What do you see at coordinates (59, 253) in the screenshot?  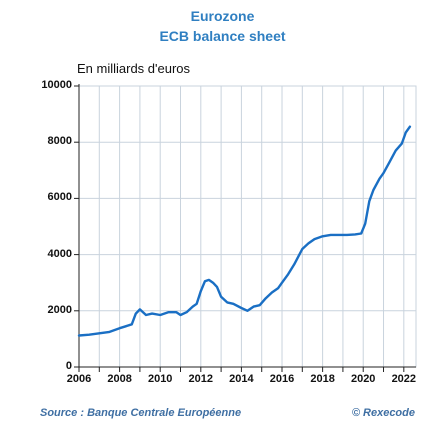 I see `y-tick-label: 4000` at bounding box center [59, 253].